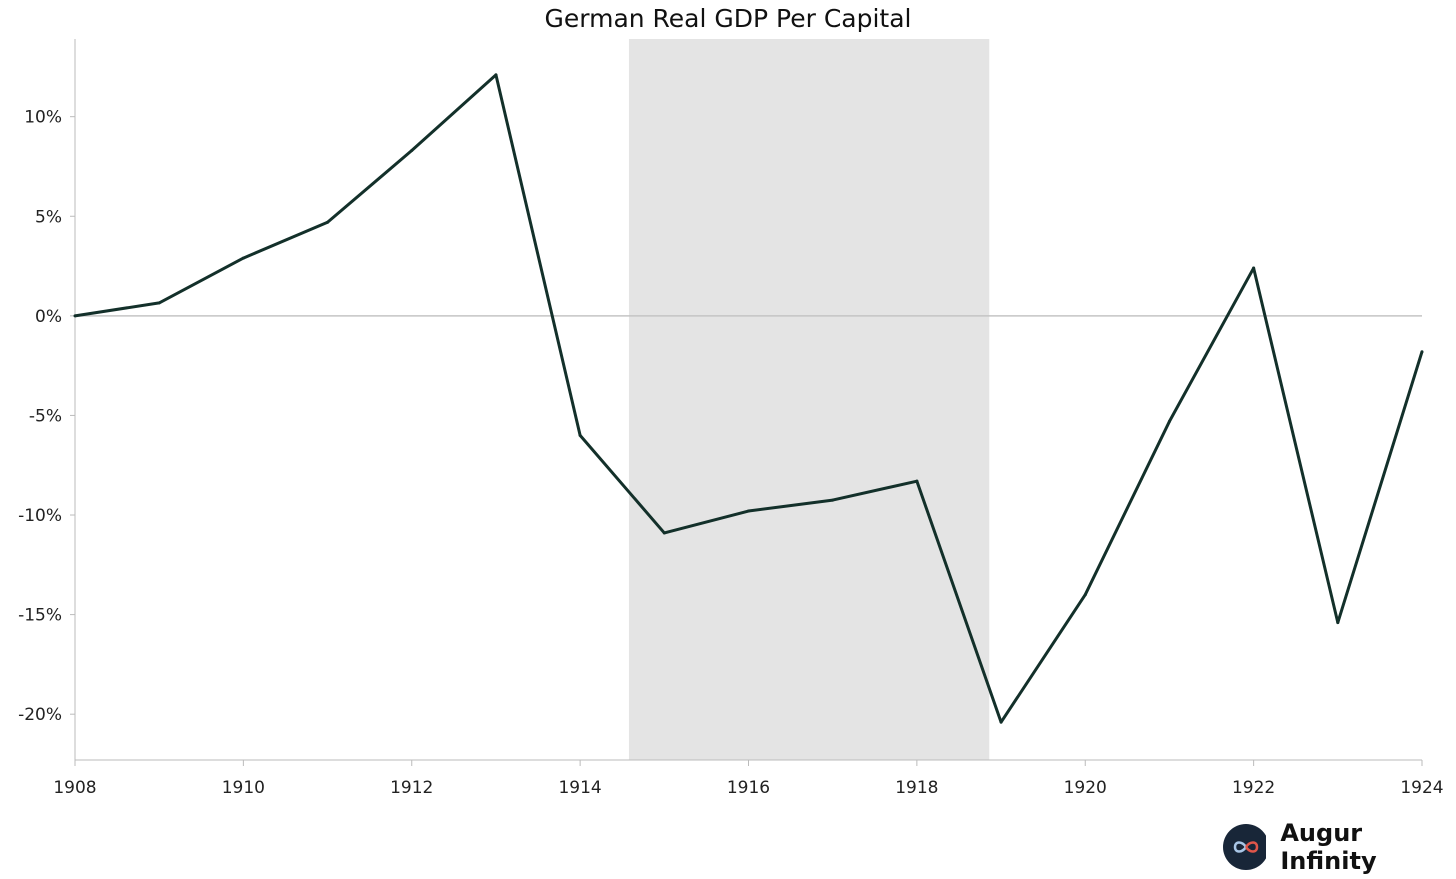  Describe the element at coordinates (48, 317) in the screenshot. I see `y-tick-label: 0%` at that location.